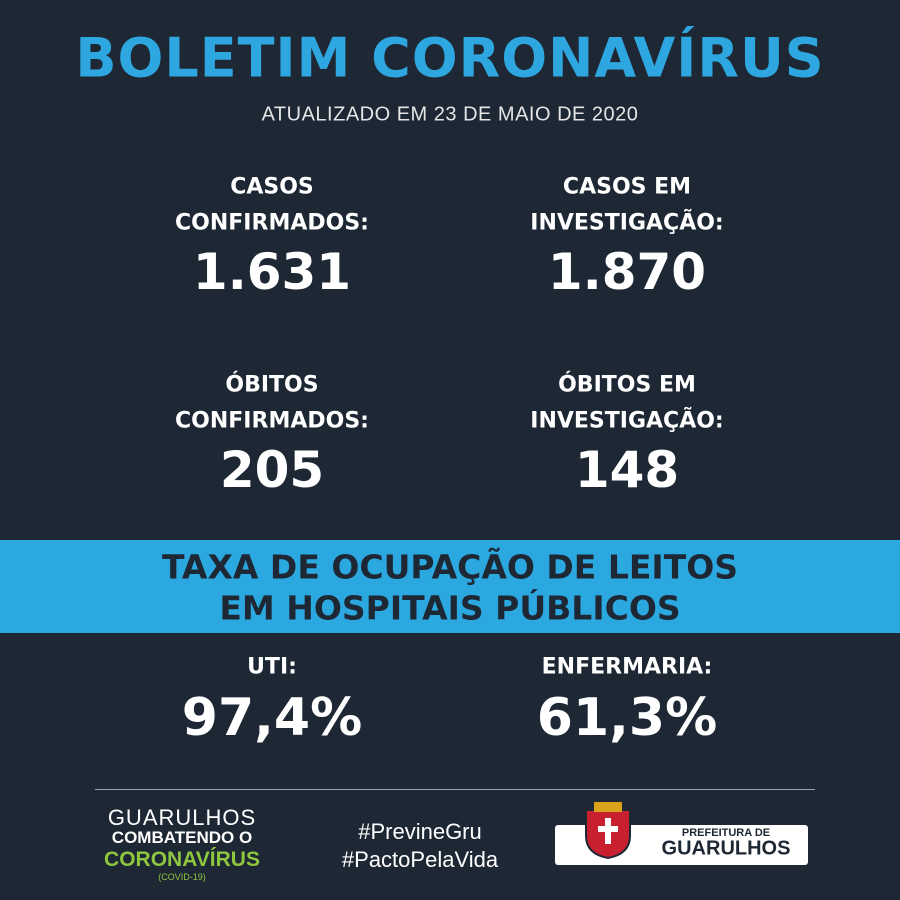 This screenshot has height=900, width=900. Describe the element at coordinates (272, 385) in the screenshot. I see `stat-label: ÓBITOS` at that location.